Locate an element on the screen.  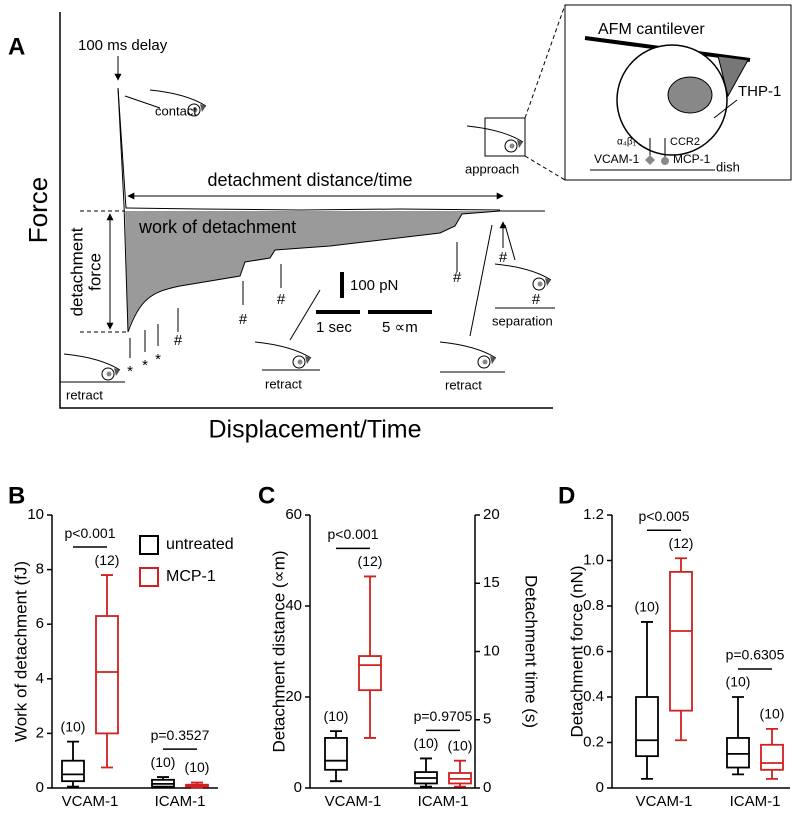
legend-swatch is located at coordinates (149, 545).